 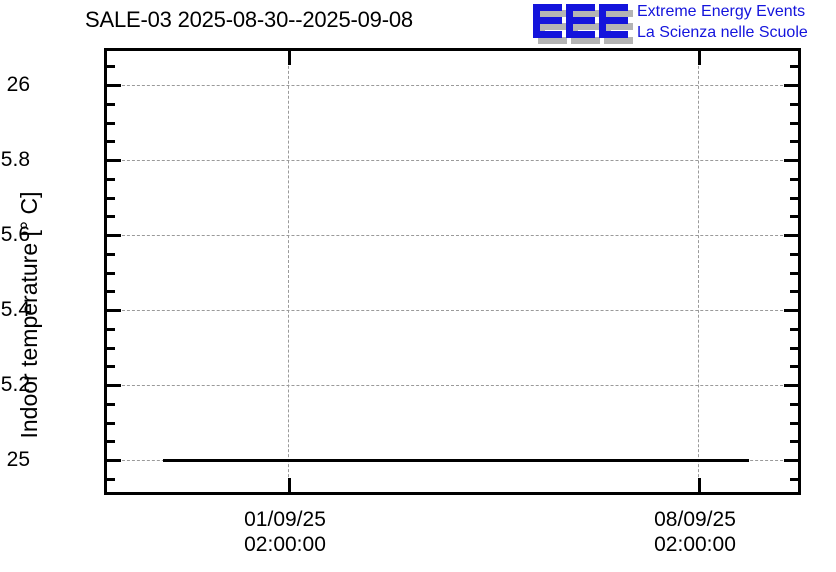 I want to click on eee-logo-mark, so click(x=583, y=23).